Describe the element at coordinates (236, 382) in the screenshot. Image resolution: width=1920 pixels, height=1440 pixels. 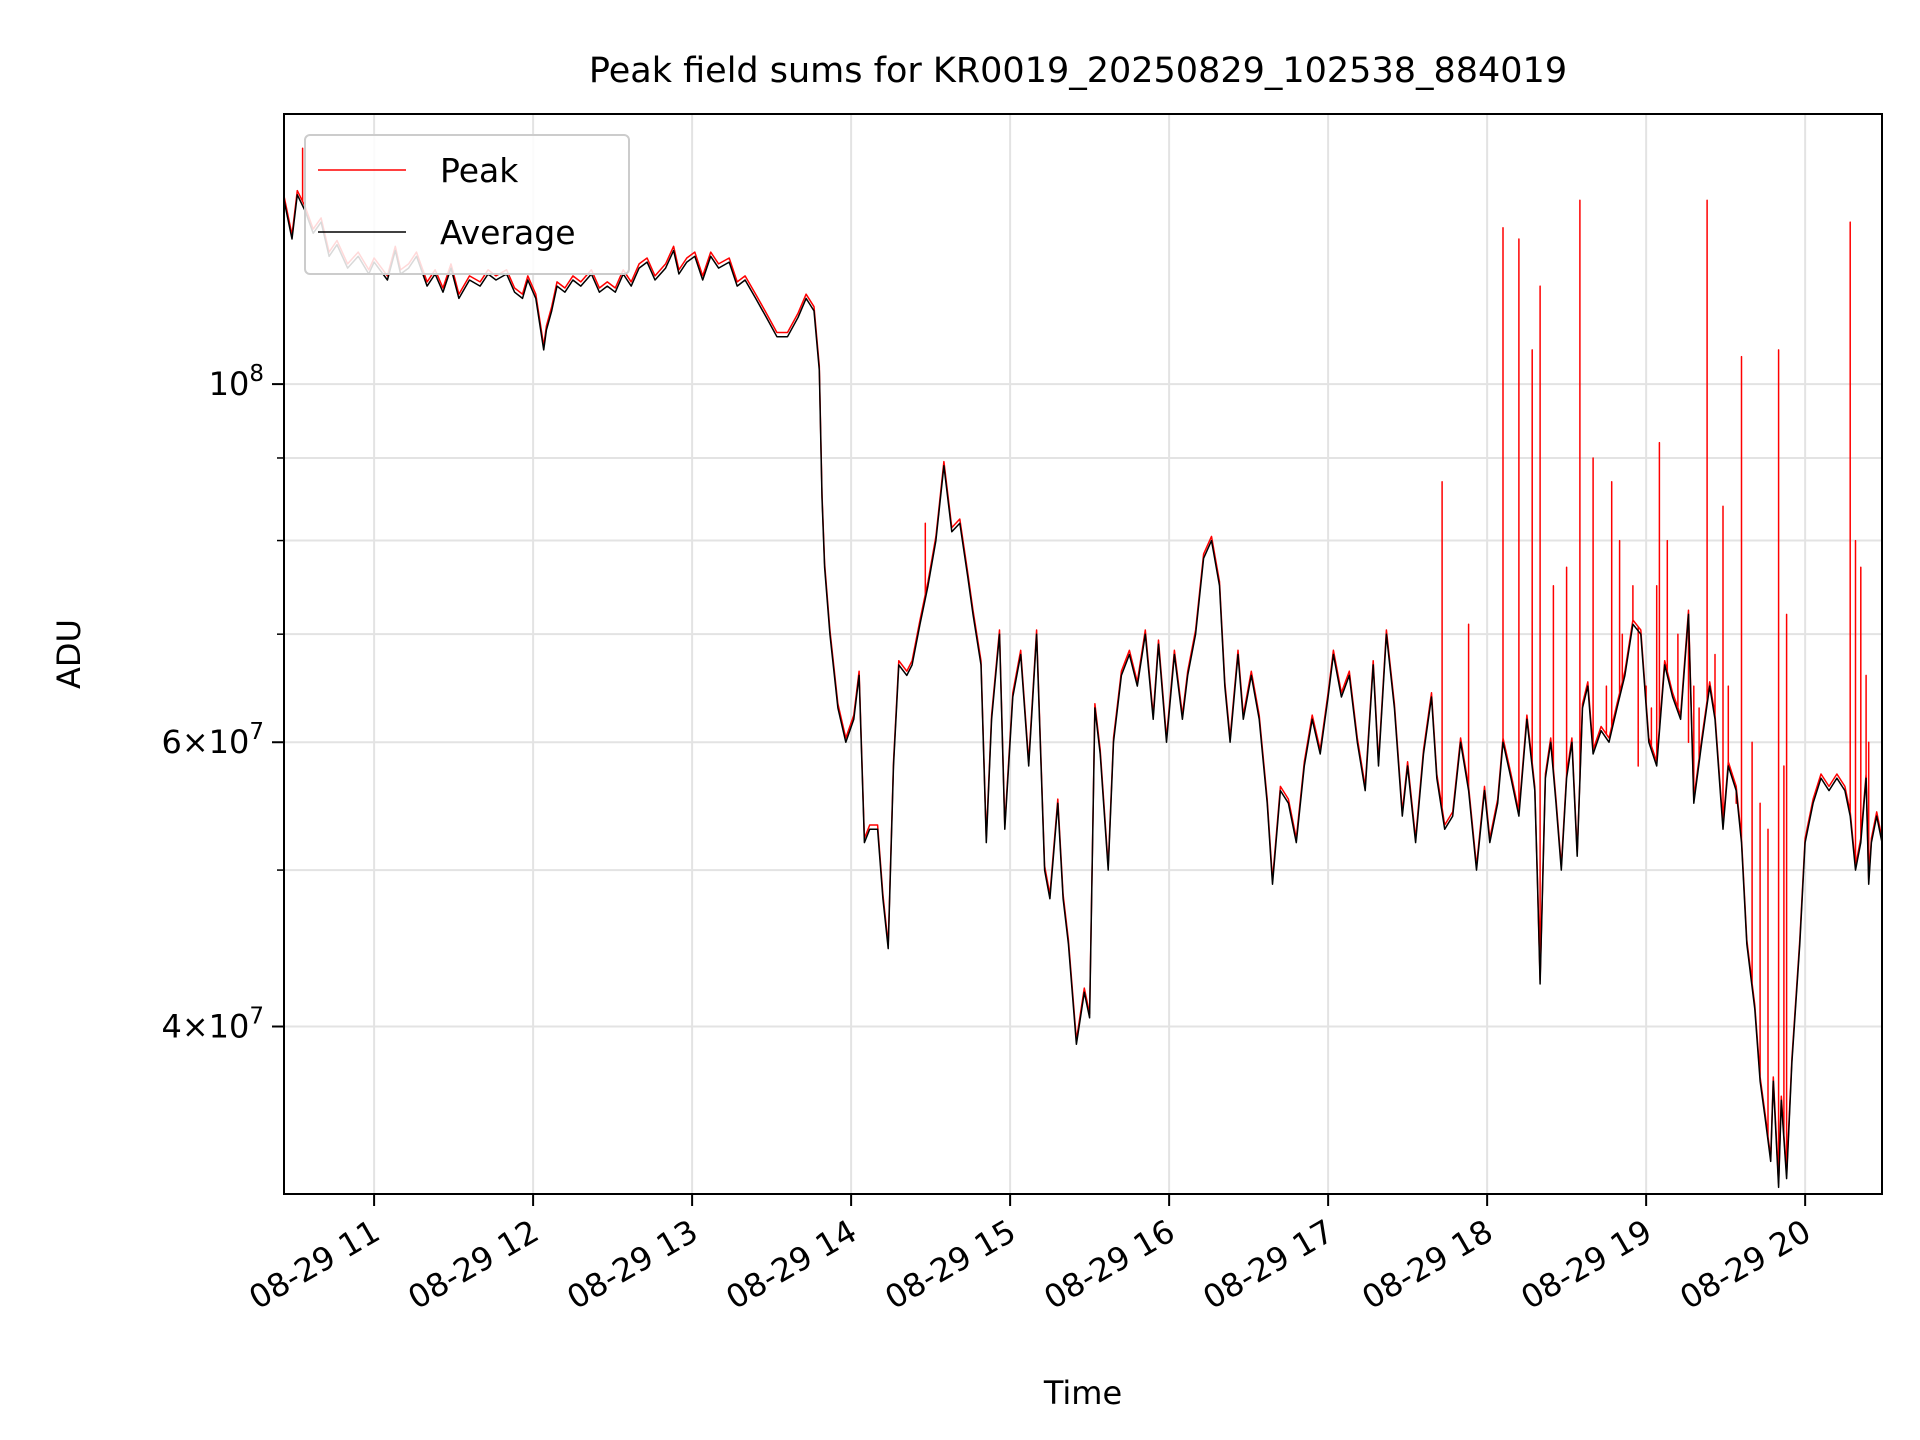
I see `y-tick-label: 108` at that location.